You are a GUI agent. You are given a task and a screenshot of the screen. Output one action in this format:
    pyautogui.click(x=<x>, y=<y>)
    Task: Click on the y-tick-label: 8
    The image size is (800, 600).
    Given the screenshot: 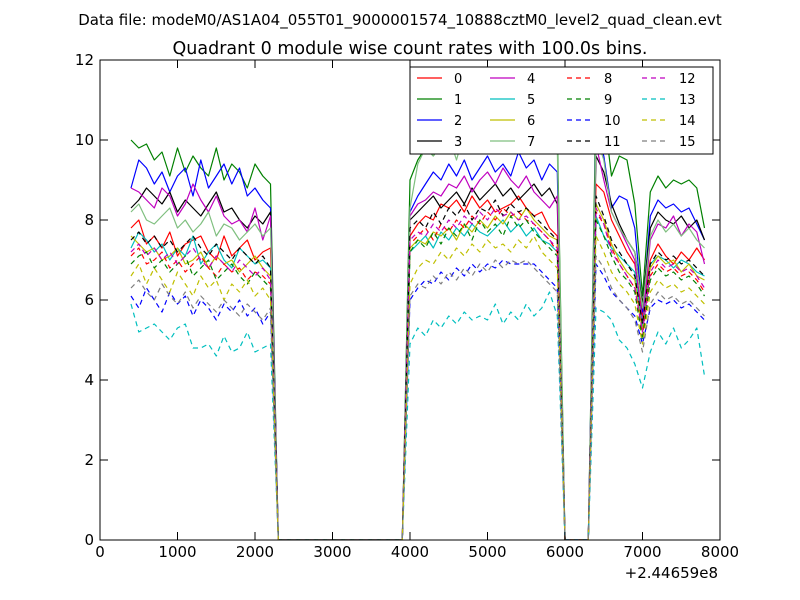 What is the action you would take?
    pyautogui.click(x=89, y=220)
    